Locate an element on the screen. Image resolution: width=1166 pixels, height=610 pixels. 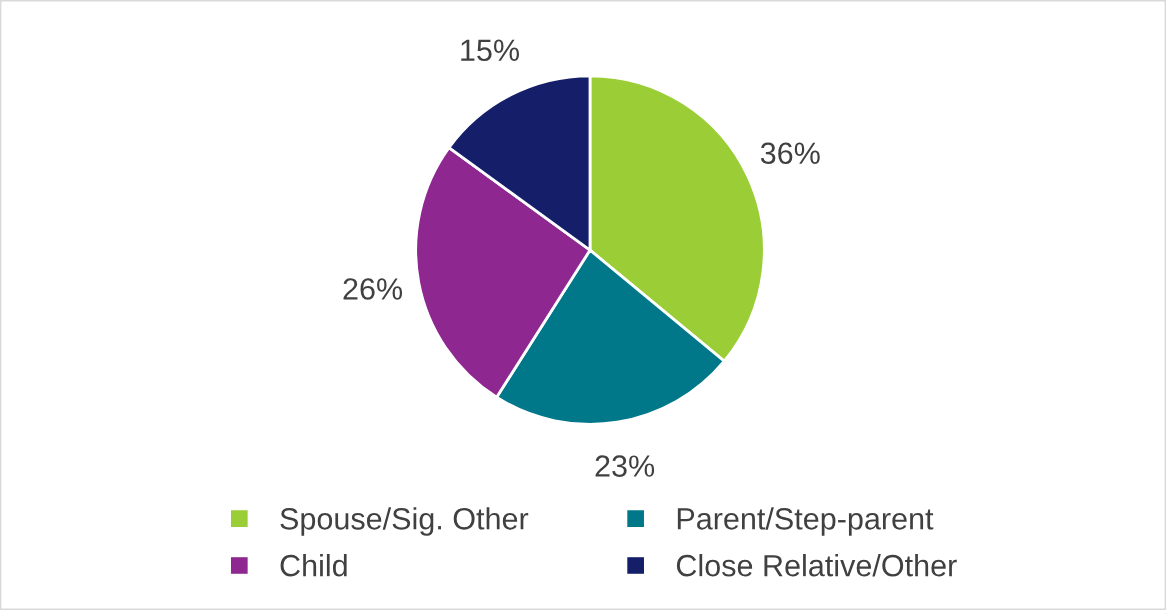
data-label: 26% is located at coordinates (373, 289).